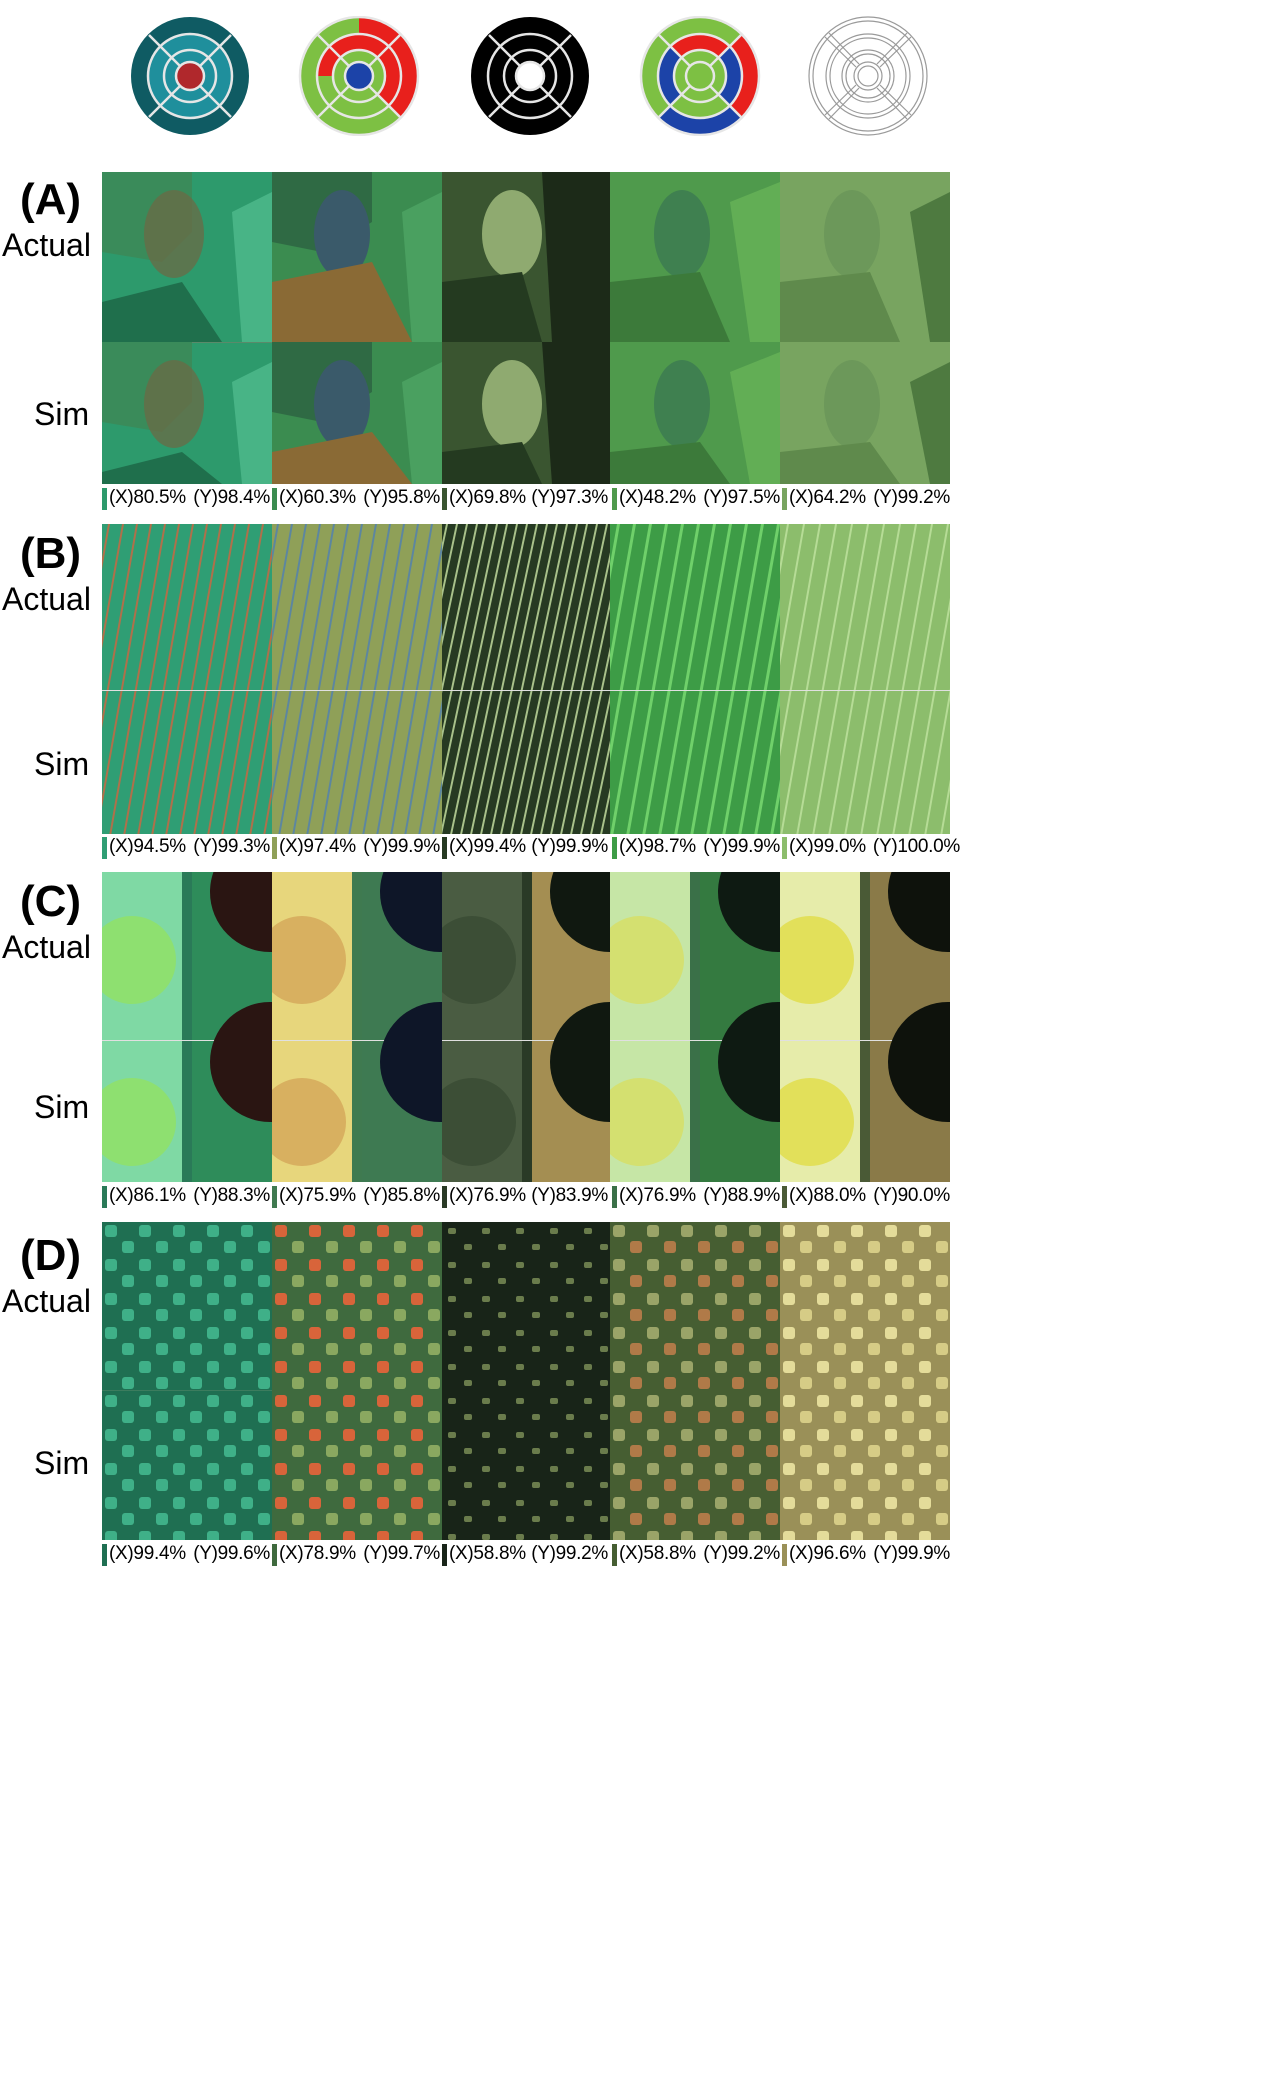 Image resolution: width=1284 pixels, height=2092 pixels. I want to click on y-score: (Y)98.4%, so click(231, 497).